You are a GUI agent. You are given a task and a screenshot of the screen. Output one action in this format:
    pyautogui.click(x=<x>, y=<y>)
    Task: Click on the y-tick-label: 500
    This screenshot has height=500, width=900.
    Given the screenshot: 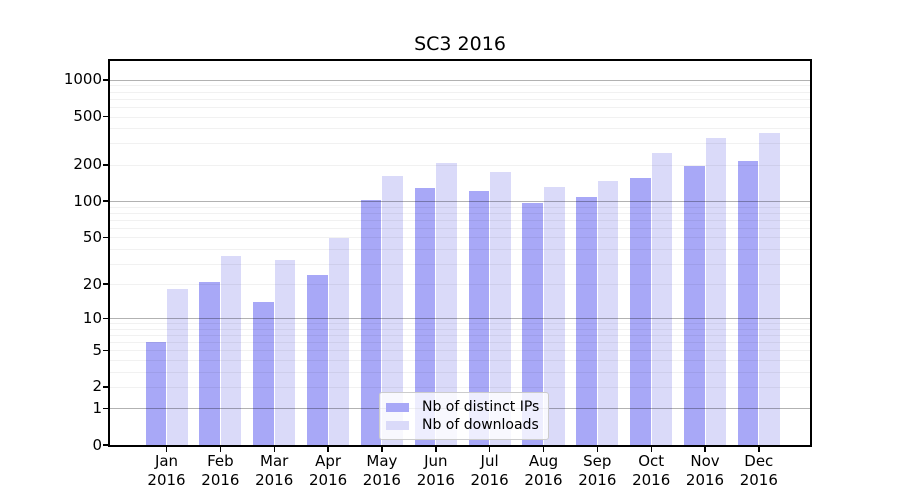 What is the action you would take?
    pyautogui.click(x=87, y=116)
    